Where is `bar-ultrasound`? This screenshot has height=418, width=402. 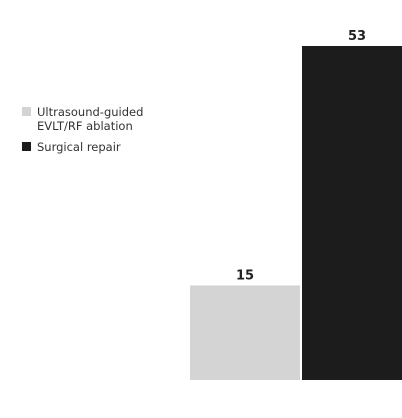
bar-ultrasound is located at coordinates (245, 332).